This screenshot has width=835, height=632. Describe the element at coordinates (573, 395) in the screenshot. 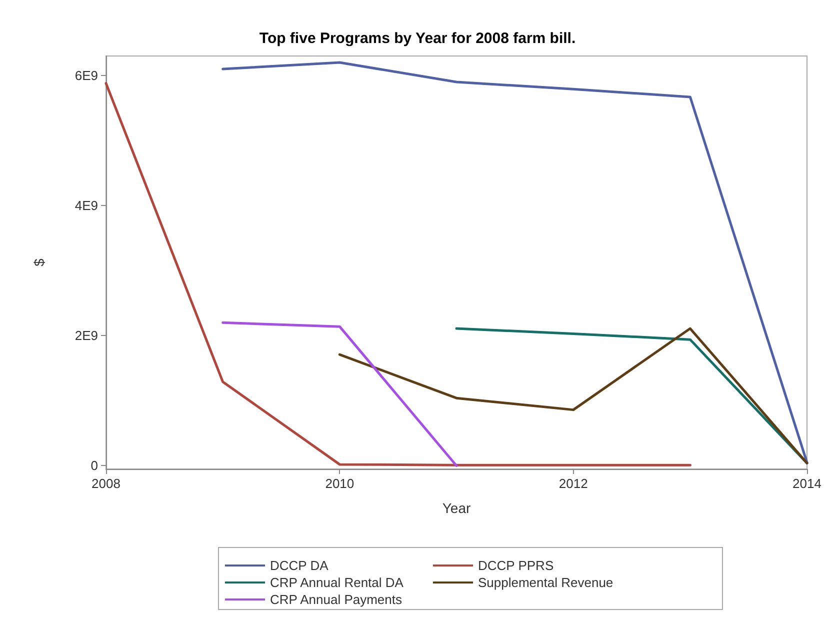

I see `line-series` at that location.